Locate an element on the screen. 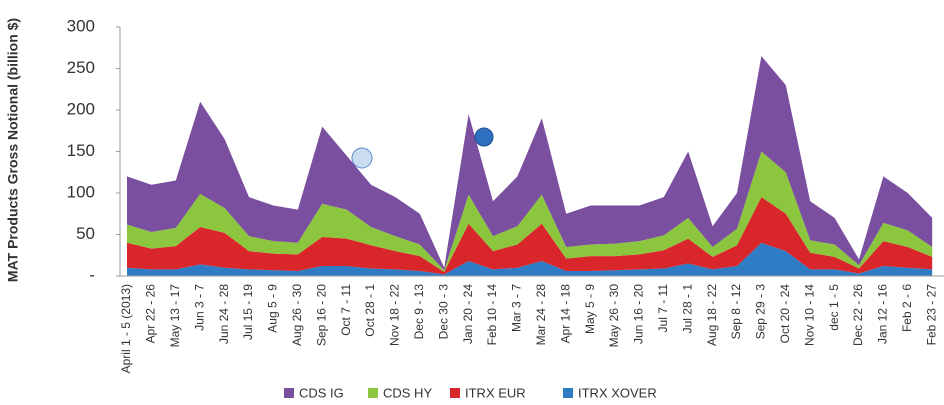 The height and width of the screenshot is (405, 944). x-tick-label: Apr 22 - 26 is located at coordinates (151, 314).